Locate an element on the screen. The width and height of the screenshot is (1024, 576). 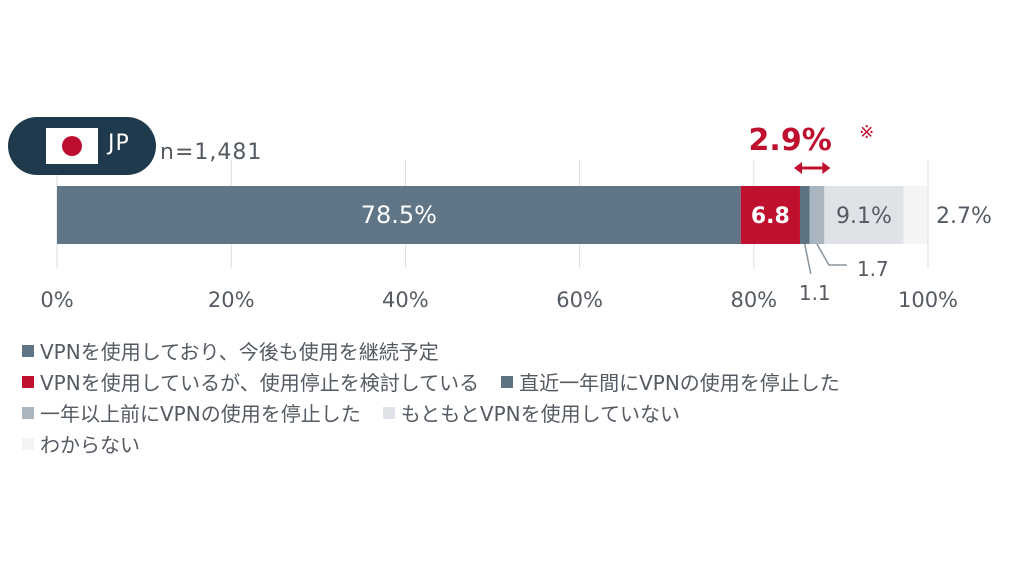
x-tick-label: 40% is located at coordinates (405, 300).